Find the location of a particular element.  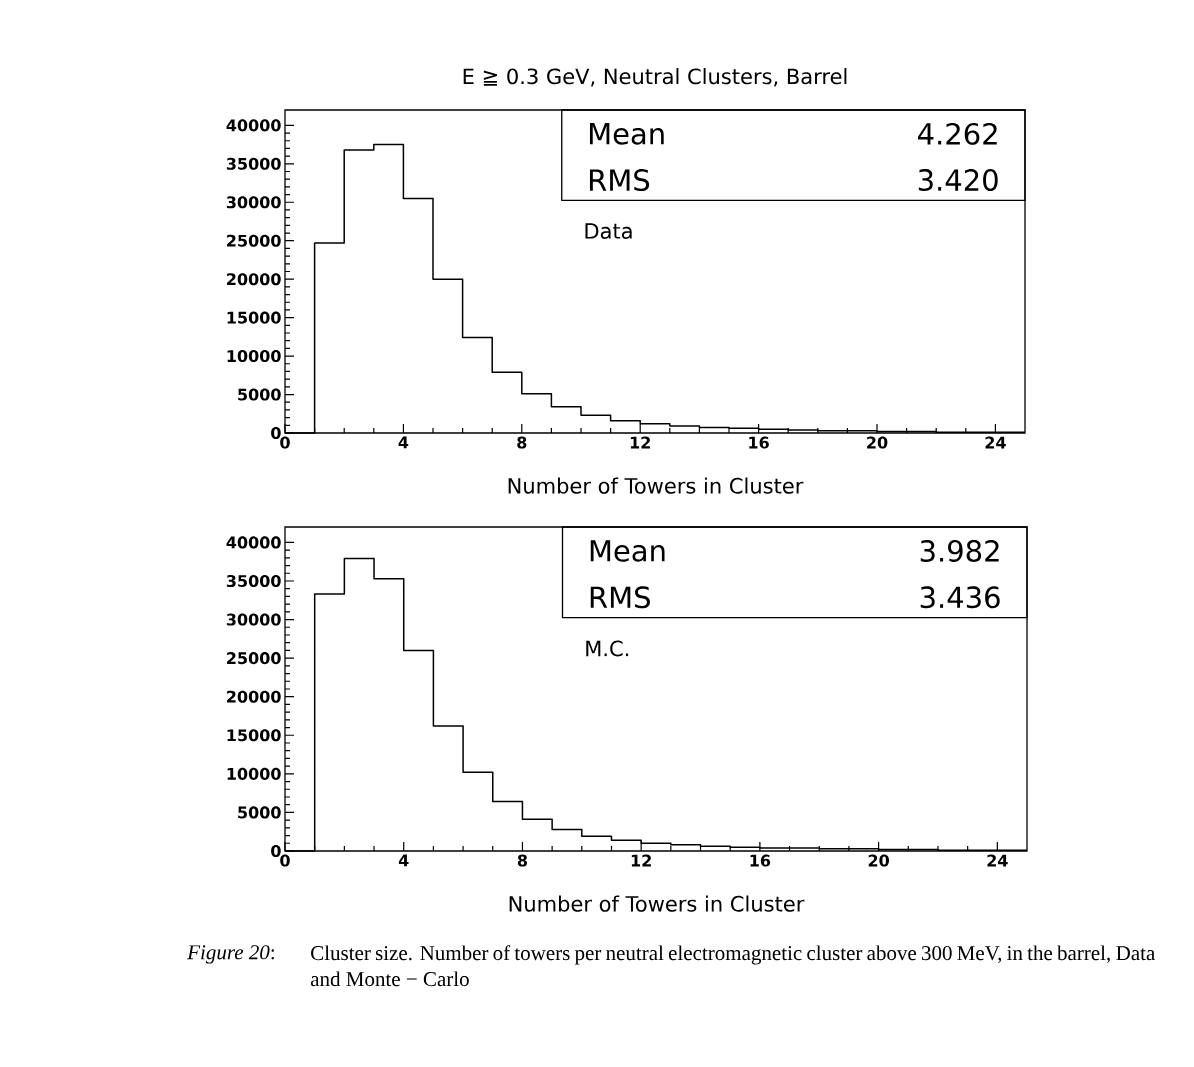

text: Figure 20: is located at coordinates (230, 954).